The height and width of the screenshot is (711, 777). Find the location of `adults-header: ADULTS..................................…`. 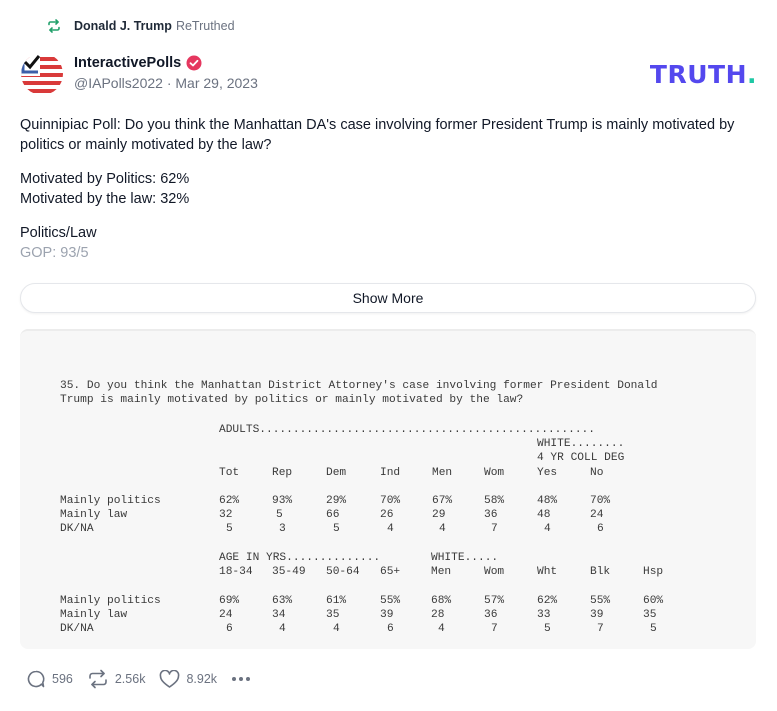

adults-header: ADULTS..................................… is located at coordinates (407, 430).